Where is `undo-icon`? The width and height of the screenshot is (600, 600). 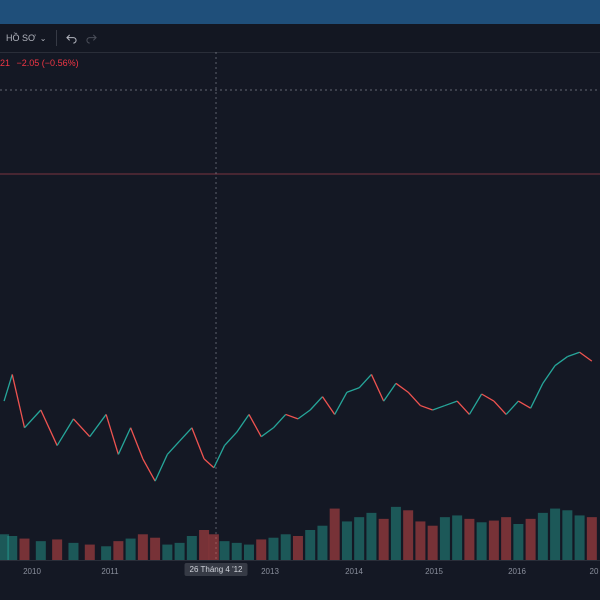
undo-icon is located at coordinates (71, 38).